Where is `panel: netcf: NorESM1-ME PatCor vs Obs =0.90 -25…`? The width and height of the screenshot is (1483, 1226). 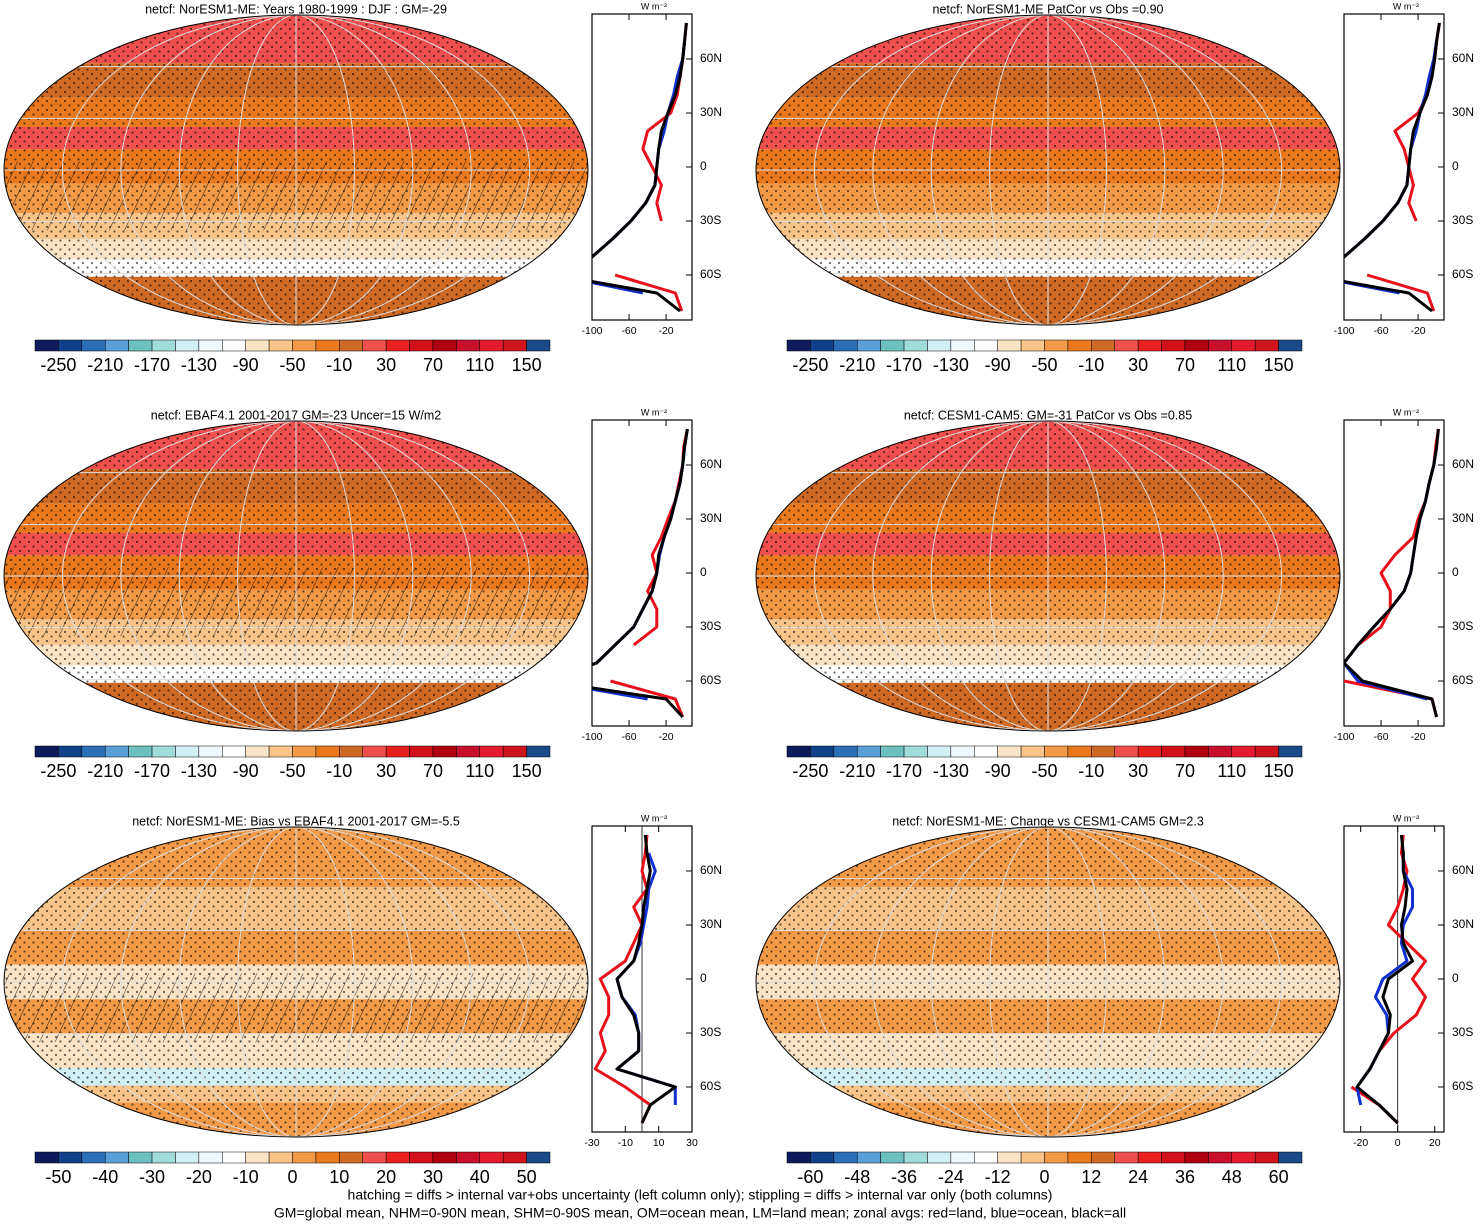 panel: netcf: NorESM1-ME PatCor vs Obs =0.90 -25… is located at coordinates (1114, 188).